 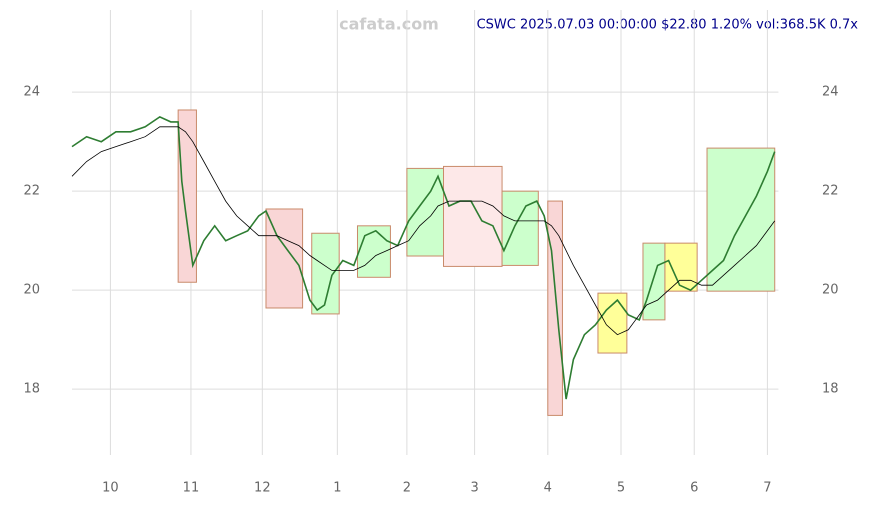 I want to click on x-tick-label: 5, so click(x=621, y=488).